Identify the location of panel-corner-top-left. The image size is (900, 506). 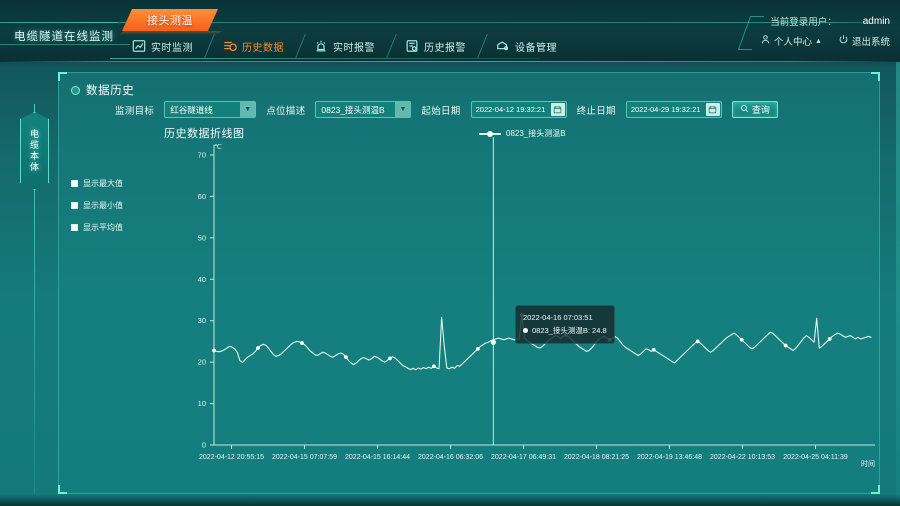
(62, 76).